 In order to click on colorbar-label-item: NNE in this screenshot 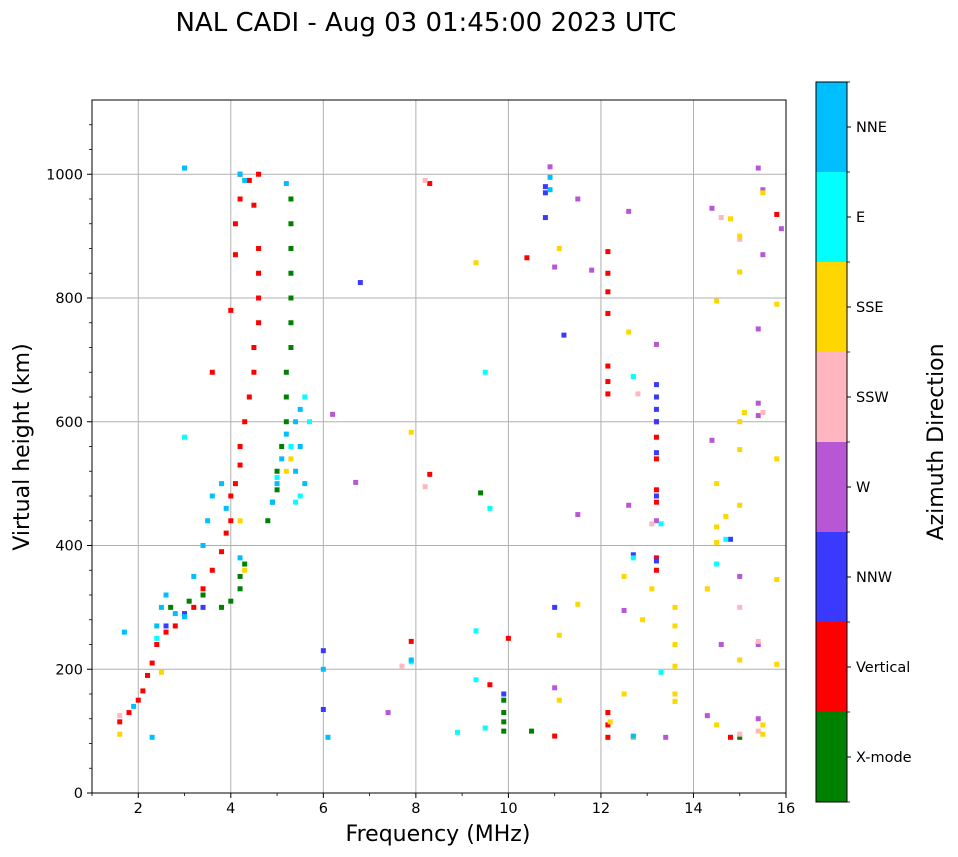, I will do `click(871, 128)`.